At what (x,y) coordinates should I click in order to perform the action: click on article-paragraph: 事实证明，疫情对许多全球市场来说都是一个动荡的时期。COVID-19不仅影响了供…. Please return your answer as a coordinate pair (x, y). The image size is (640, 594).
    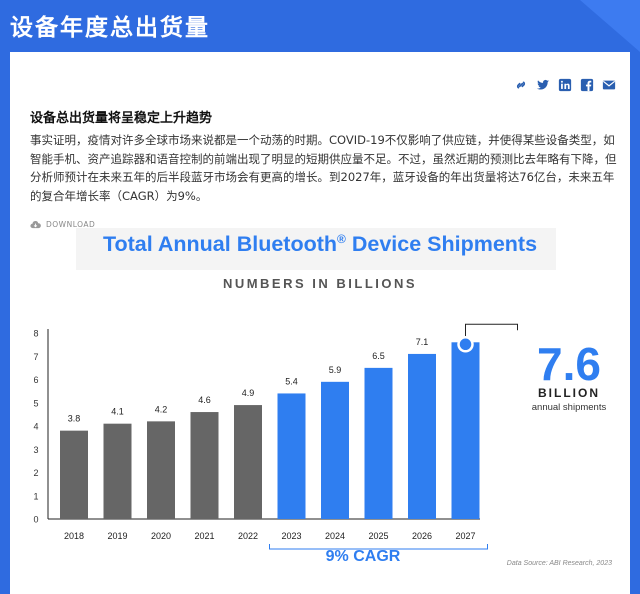
    Looking at the image, I should click on (323, 168).